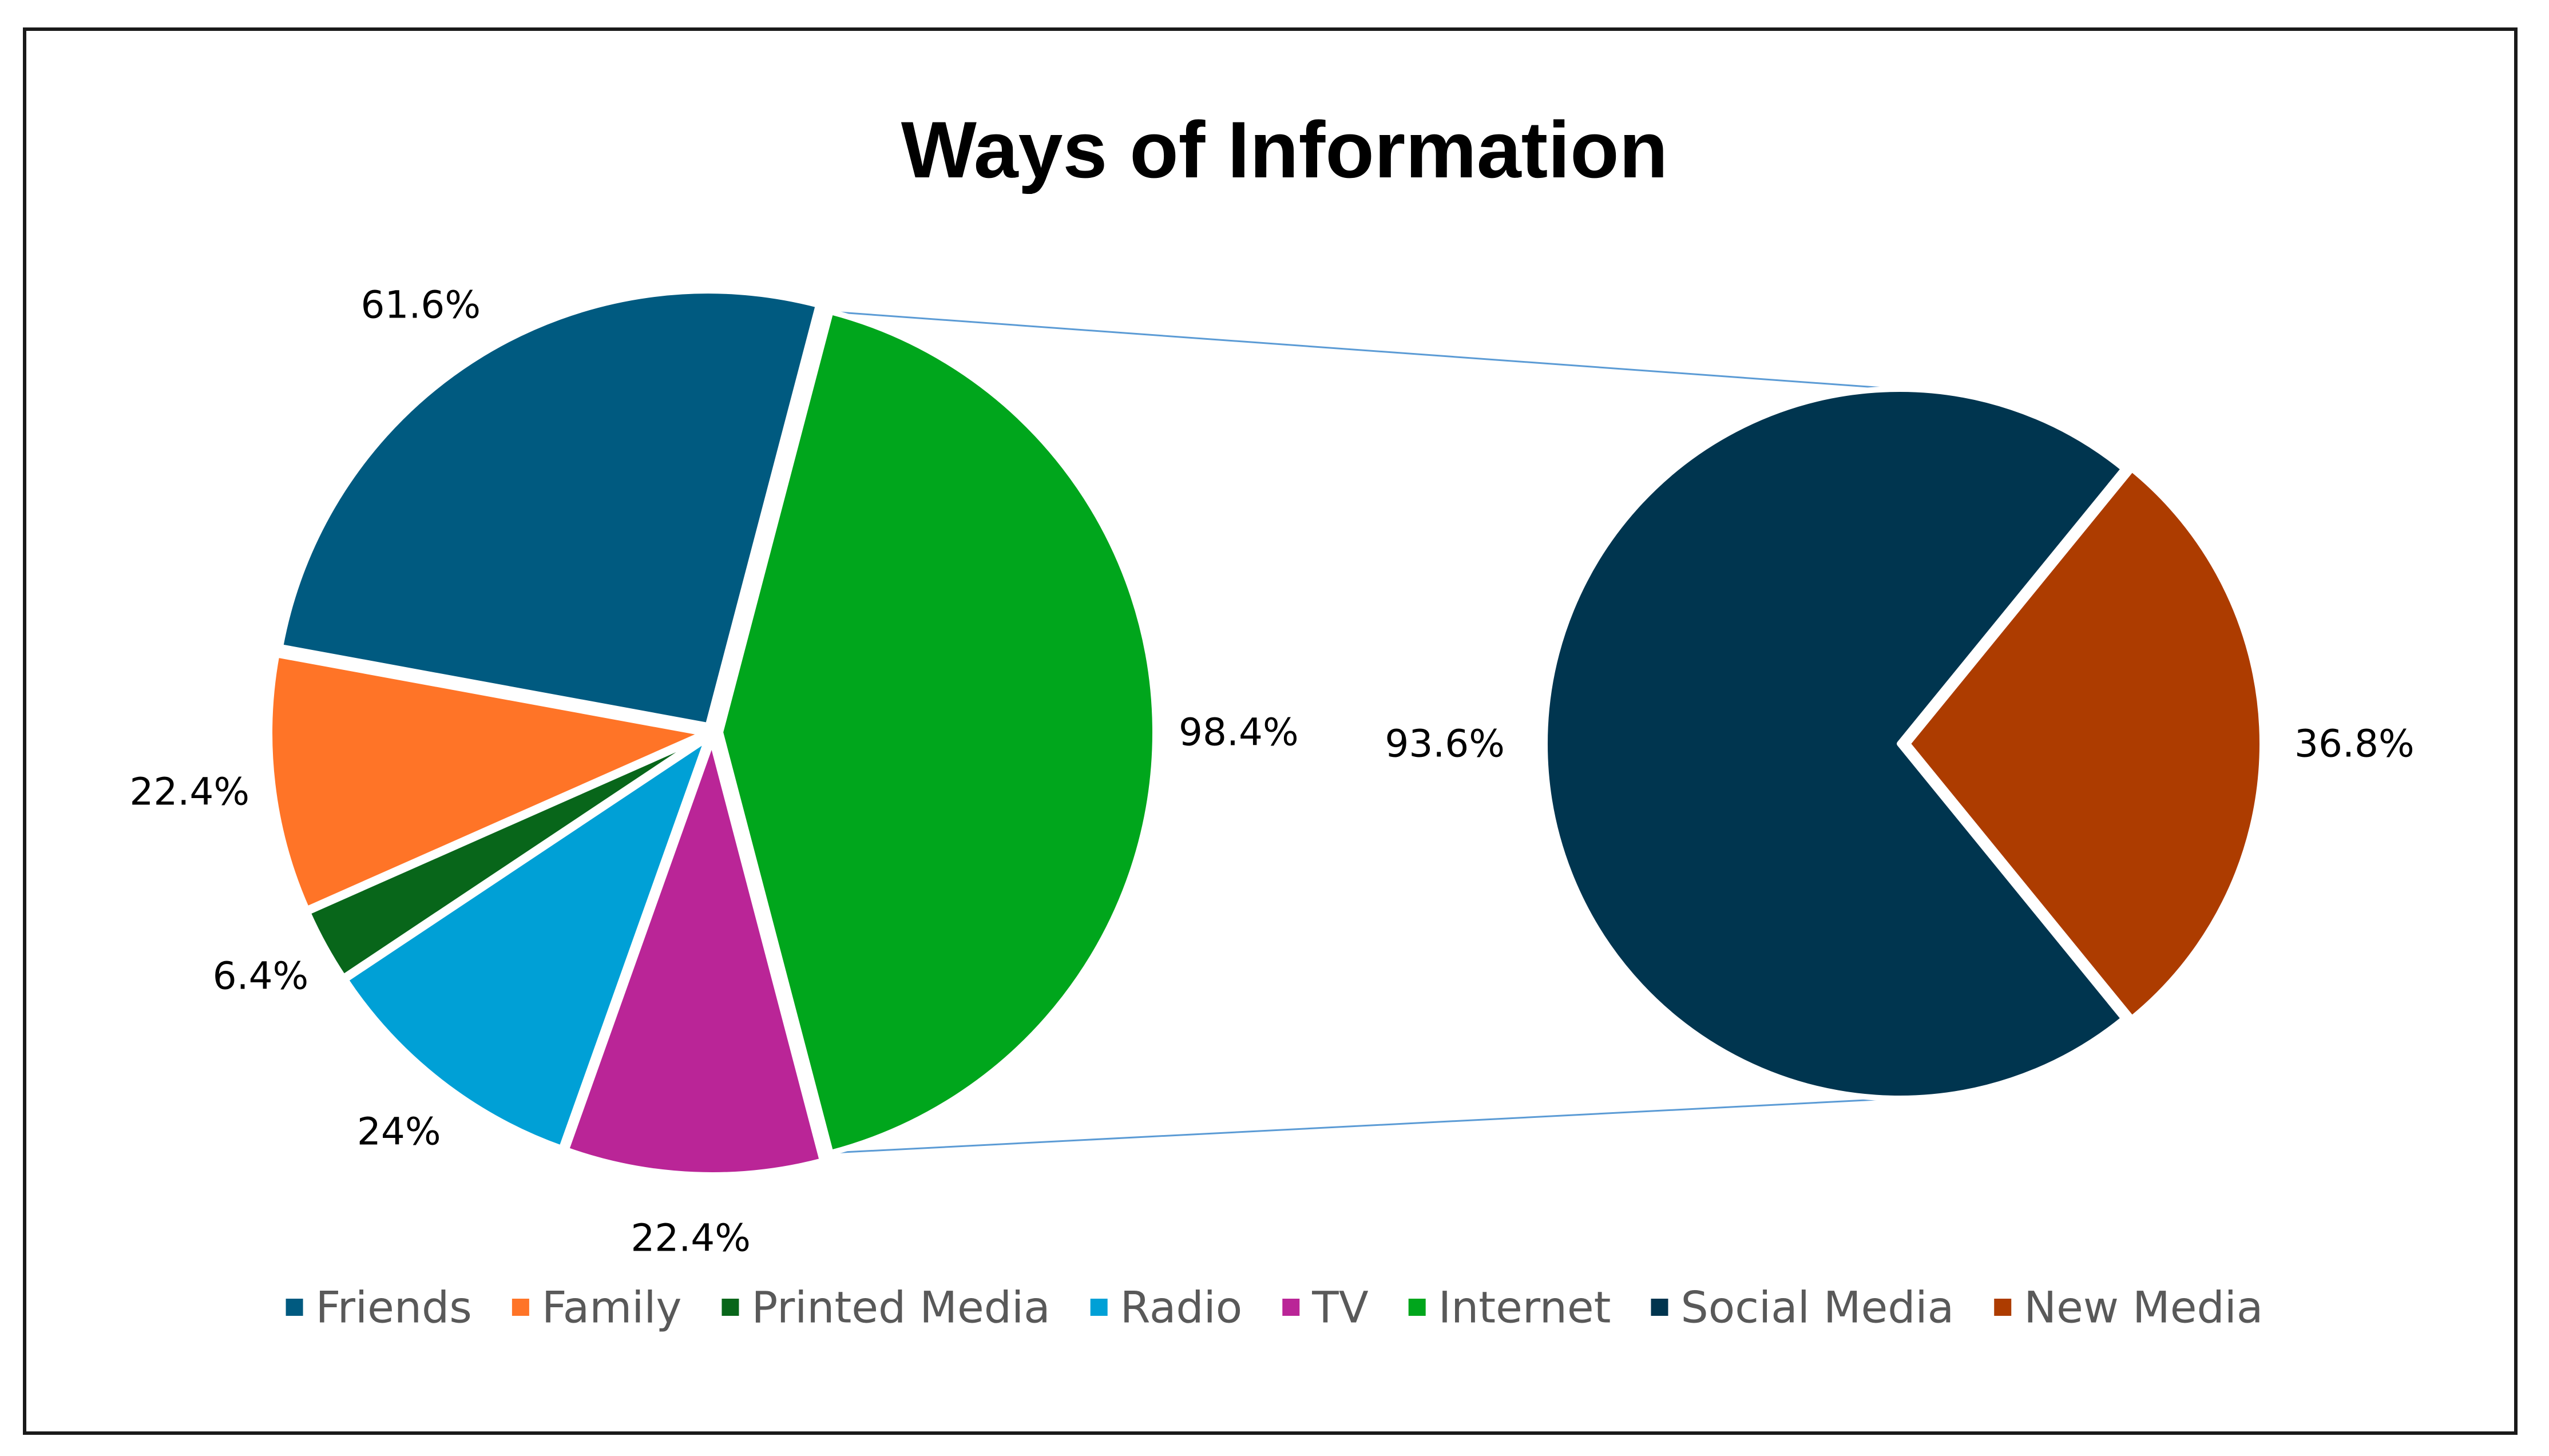  What do you see at coordinates (1181, 1308) in the screenshot?
I see `legend-label-radio: Radio` at bounding box center [1181, 1308].